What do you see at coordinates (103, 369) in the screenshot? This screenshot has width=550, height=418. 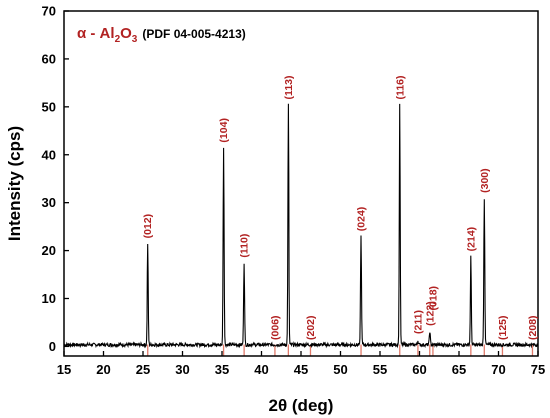 I see `x-tick-label: 20` at bounding box center [103, 369].